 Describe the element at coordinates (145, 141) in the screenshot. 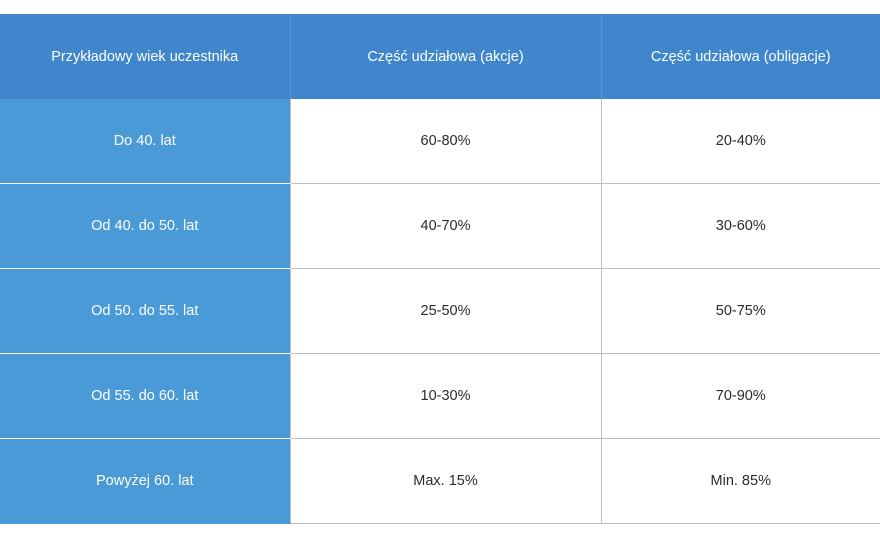

I see `row-header-age: Do 40. lat` at that location.